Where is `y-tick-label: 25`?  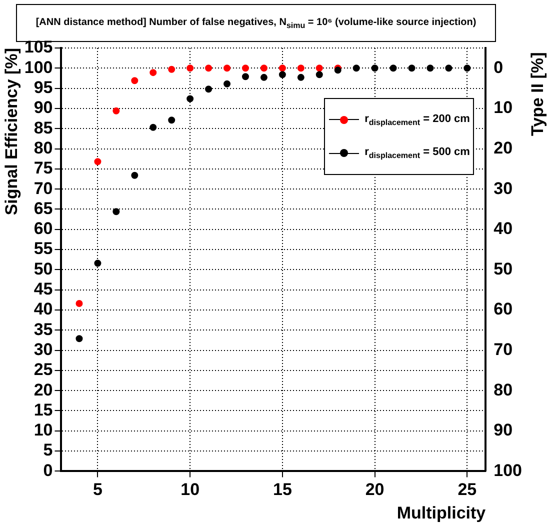
y-tick-label: 25 is located at coordinates (43, 370).